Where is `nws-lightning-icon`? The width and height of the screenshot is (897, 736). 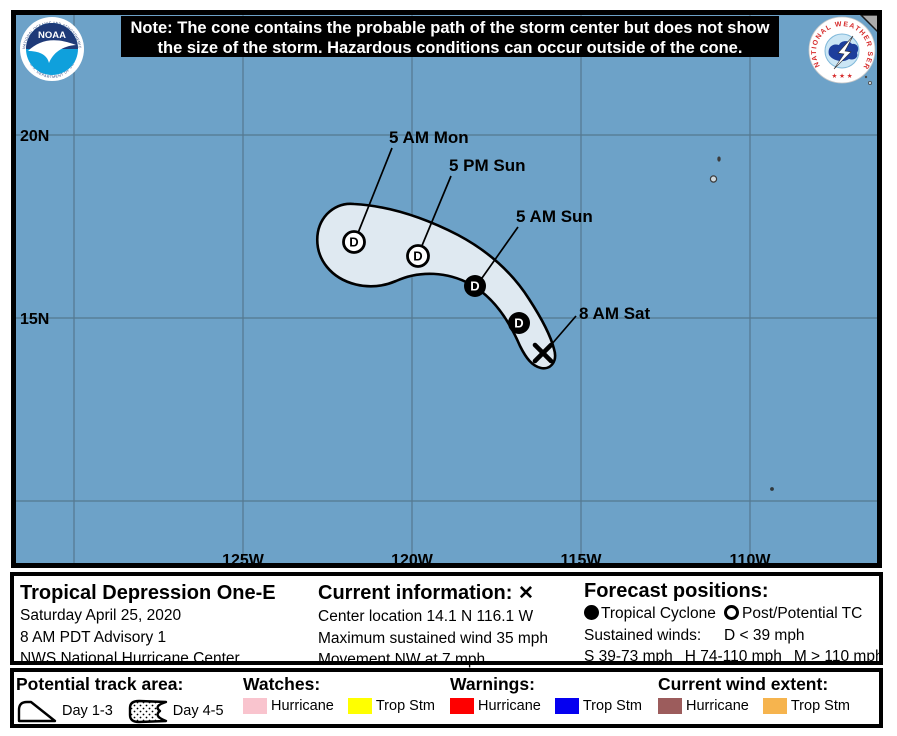
nws-lightning-icon is located at coordinates (843, 52).